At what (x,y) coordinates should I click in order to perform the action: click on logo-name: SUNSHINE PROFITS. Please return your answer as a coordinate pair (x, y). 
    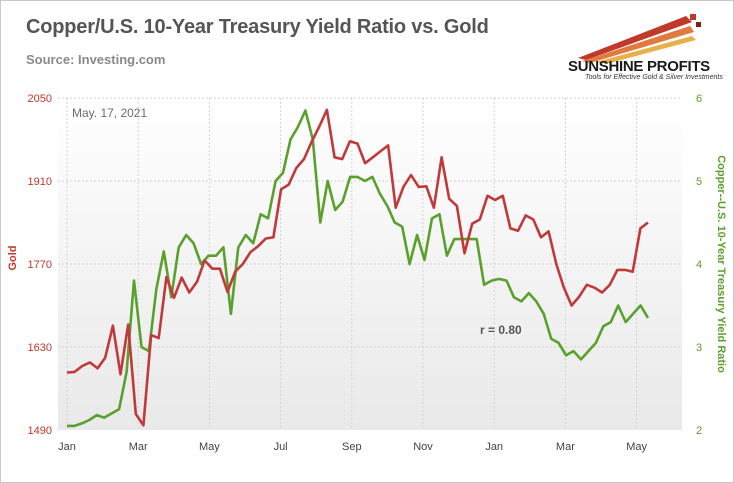
    Looking at the image, I should click on (639, 66).